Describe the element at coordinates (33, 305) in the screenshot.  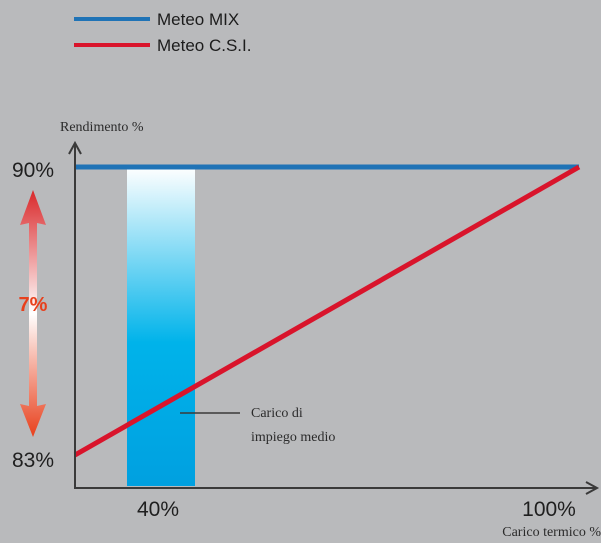
I see `difference-label: 7%` at that location.